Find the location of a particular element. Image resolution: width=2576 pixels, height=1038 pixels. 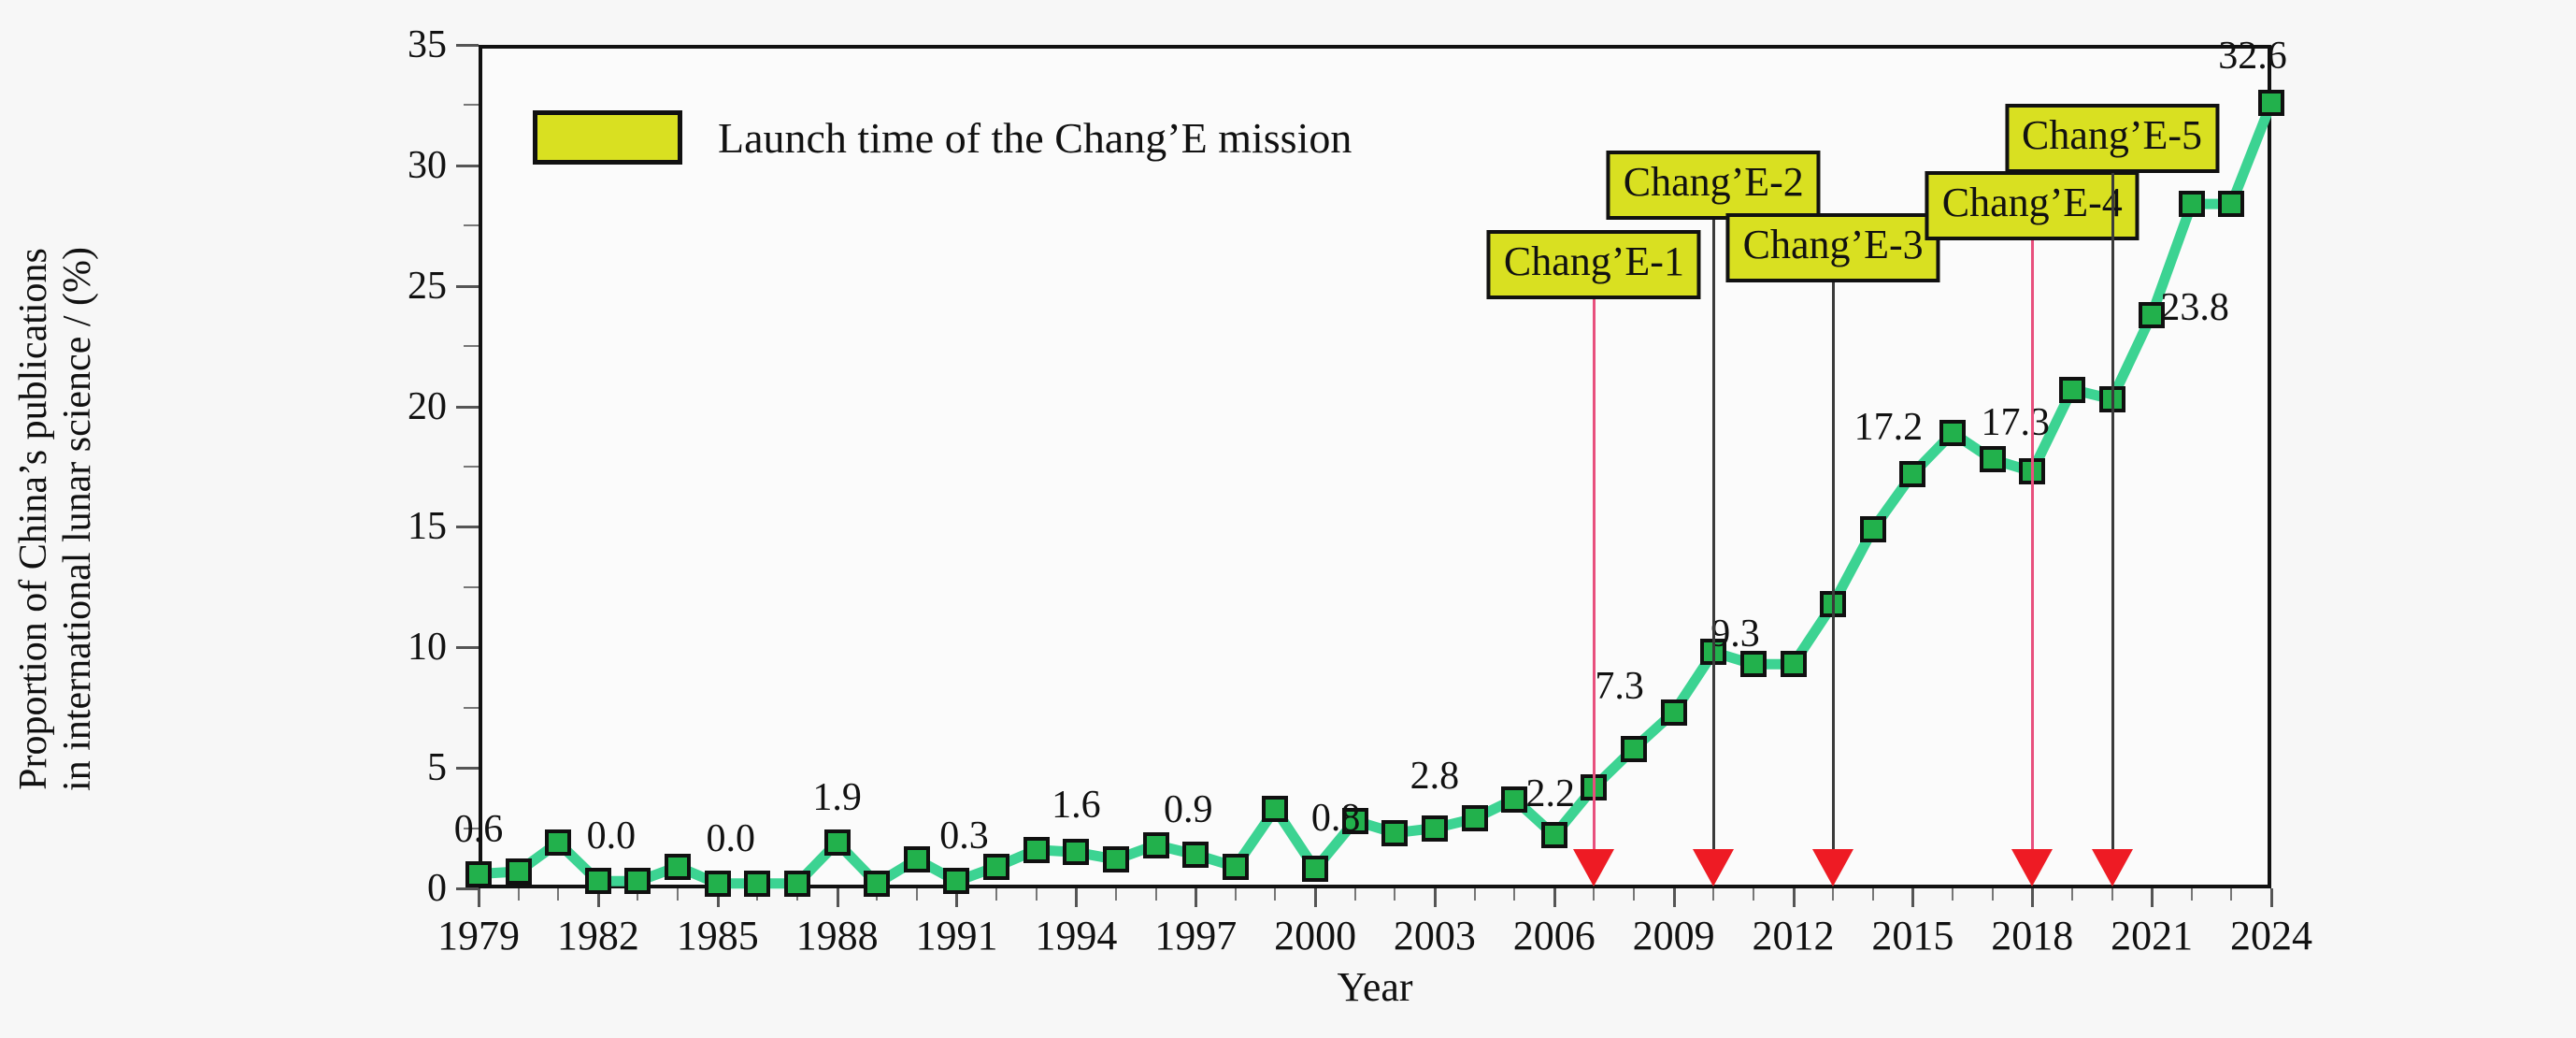

data-point-label: 1.6 is located at coordinates (1076, 805).